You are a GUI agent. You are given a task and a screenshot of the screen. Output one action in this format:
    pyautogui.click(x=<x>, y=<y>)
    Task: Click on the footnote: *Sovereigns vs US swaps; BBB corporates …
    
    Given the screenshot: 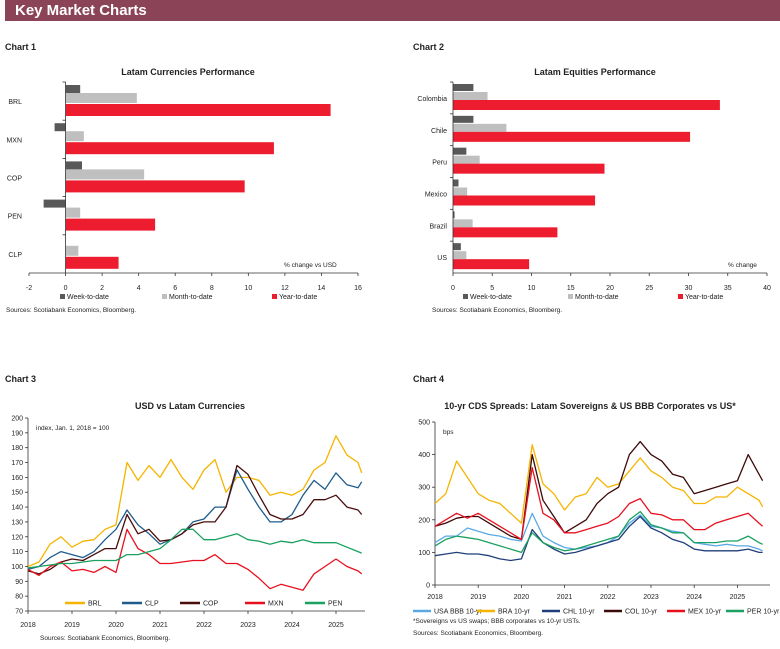 What is the action you would take?
    pyautogui.click(x=497, y=621)
    